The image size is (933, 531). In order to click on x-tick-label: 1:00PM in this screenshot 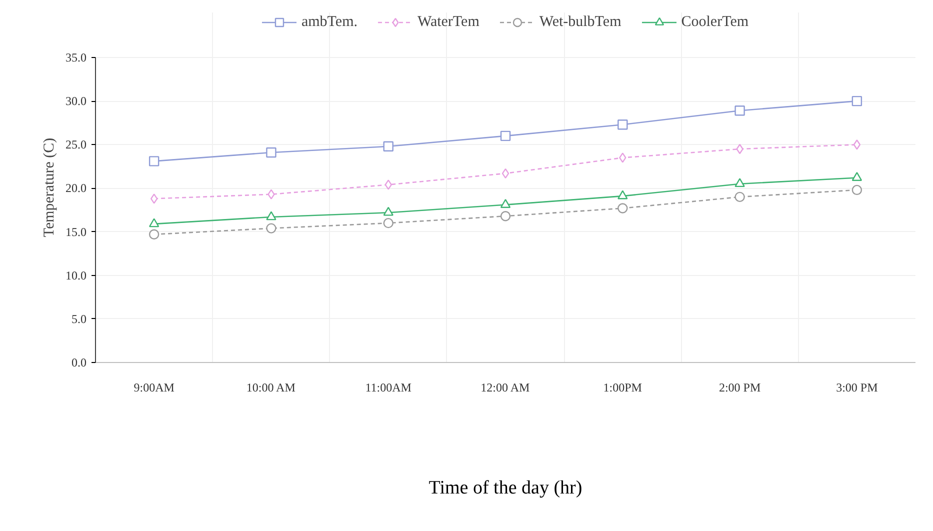, I will do `click(622, 387)`.